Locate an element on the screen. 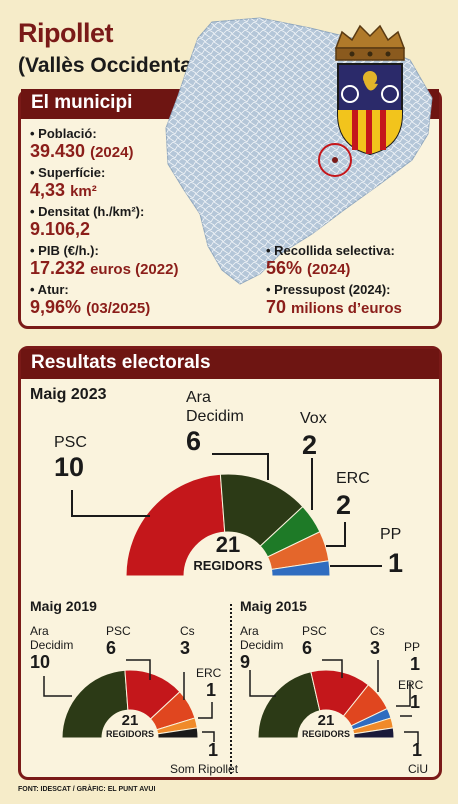  party-value-erc-2015: 1 is located at coordinates (415, 702).